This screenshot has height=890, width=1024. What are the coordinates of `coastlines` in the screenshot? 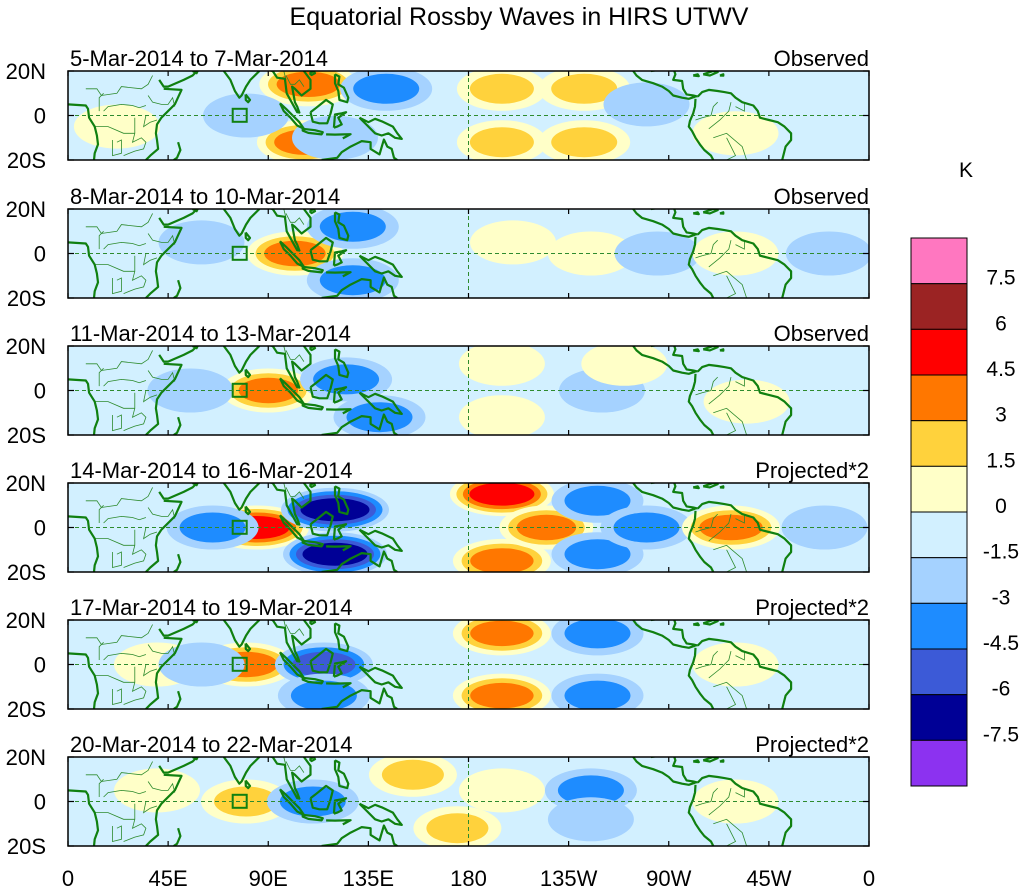 It's located at (430, 253).